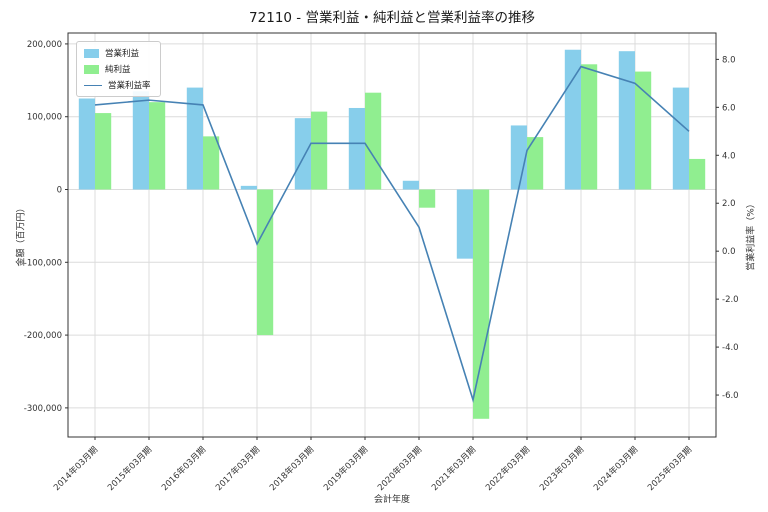 Image resolution: width=768 pixels, height=512 pixels. What do you see at coordinates (356, 148) in the screenshot?
I see `bar-営業利益-2019年03月期` at bounding box center [356, 148].